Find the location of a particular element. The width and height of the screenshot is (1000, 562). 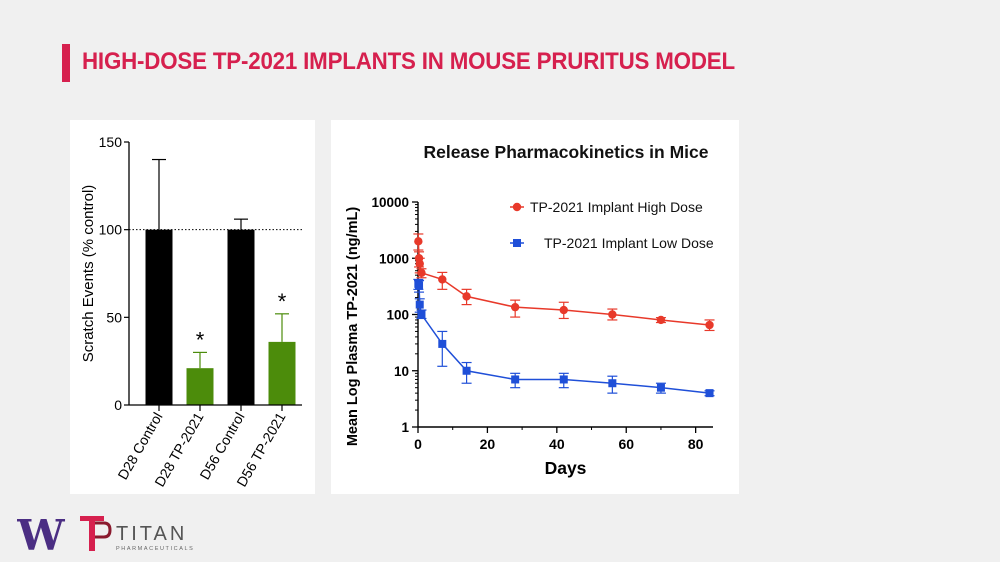

x-tick-label: 40 is located at coordinates (557, 444).